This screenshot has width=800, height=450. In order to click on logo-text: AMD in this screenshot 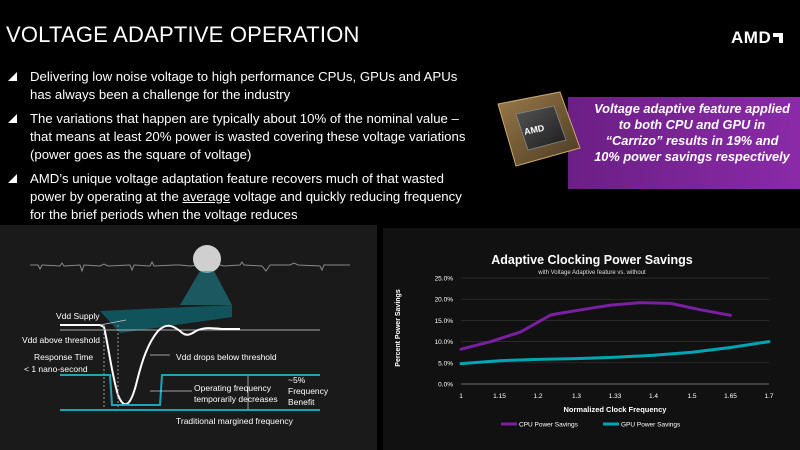, I will do `click(751, 37)`.